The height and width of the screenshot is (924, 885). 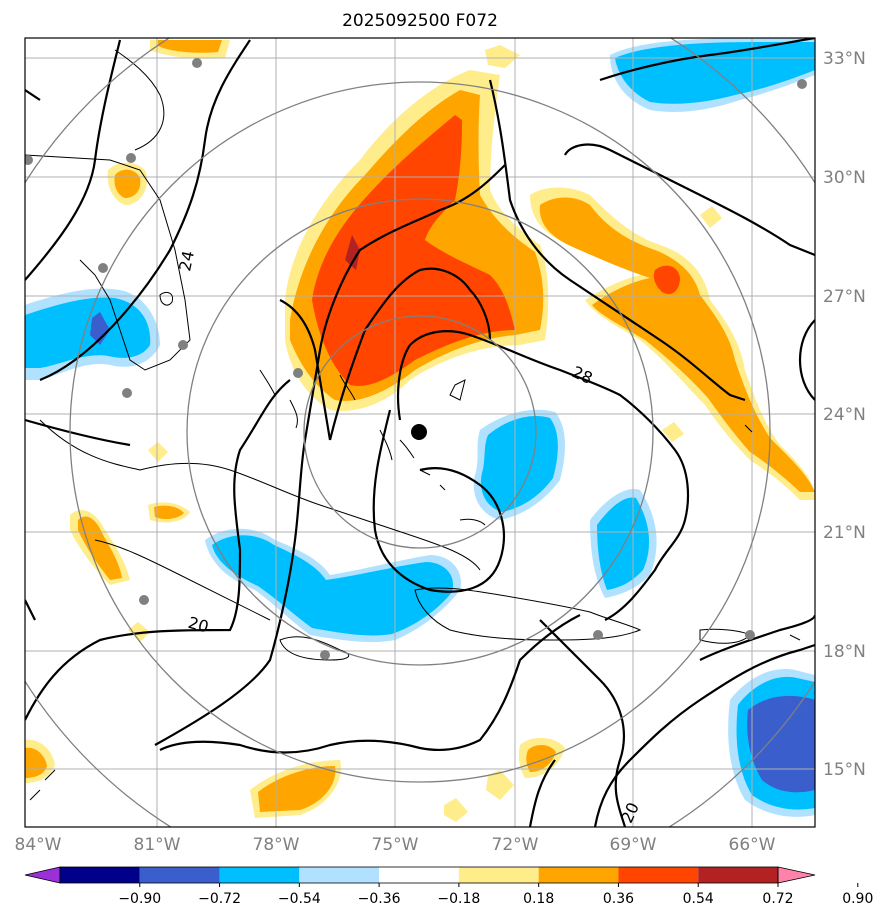 What do you see at coordinates (844, 297) in the screenshot?
I see `lat-label-27: 27°N` at bounding box center [844, 297].